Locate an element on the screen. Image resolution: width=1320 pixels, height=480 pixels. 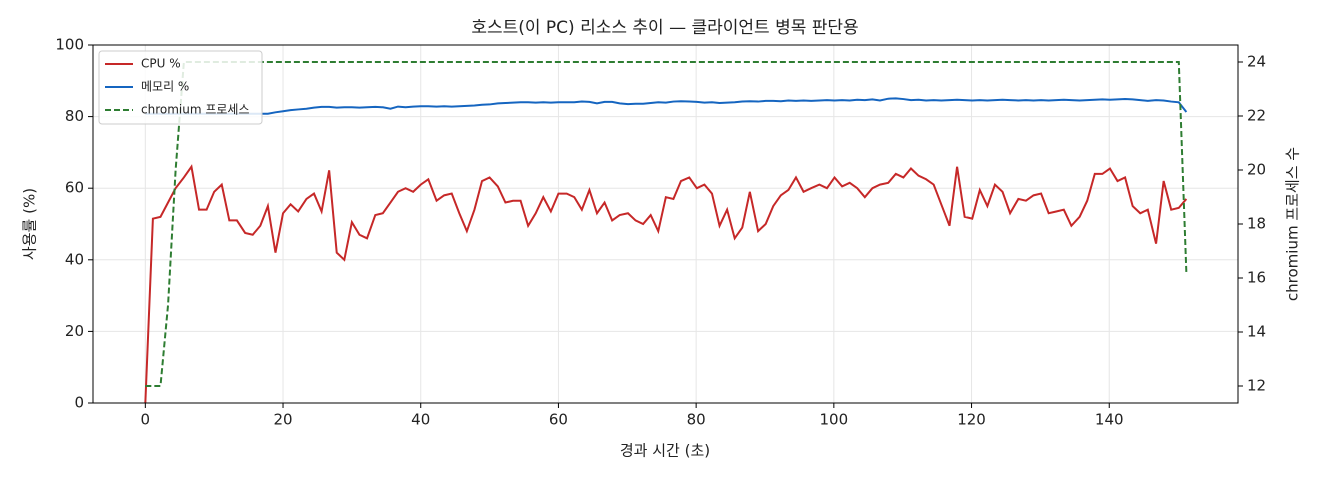
legend-label: chromium 프로세스 is located at coordinates (195, 110).